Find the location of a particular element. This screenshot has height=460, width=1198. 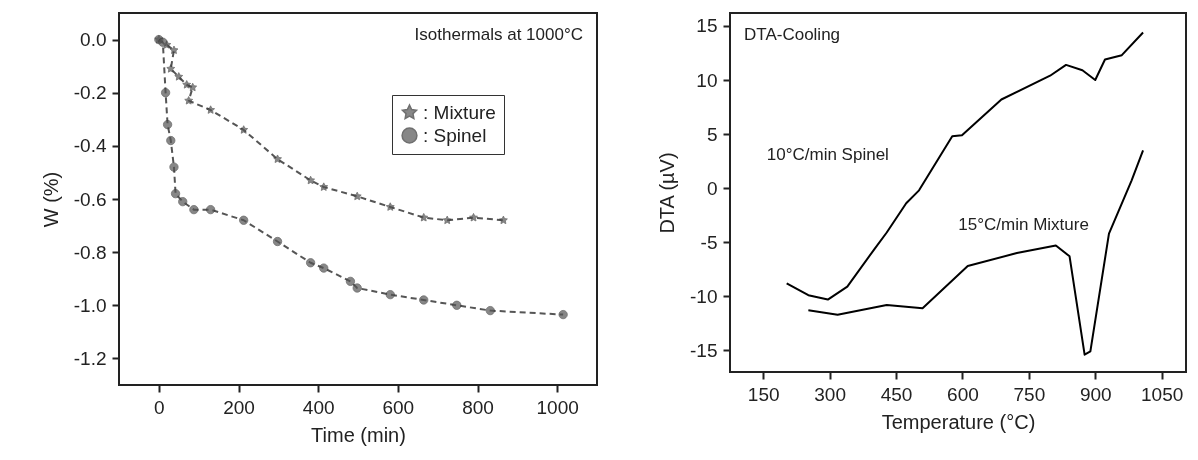

y-tick-label: 5 is located at coordinates (712, 134).